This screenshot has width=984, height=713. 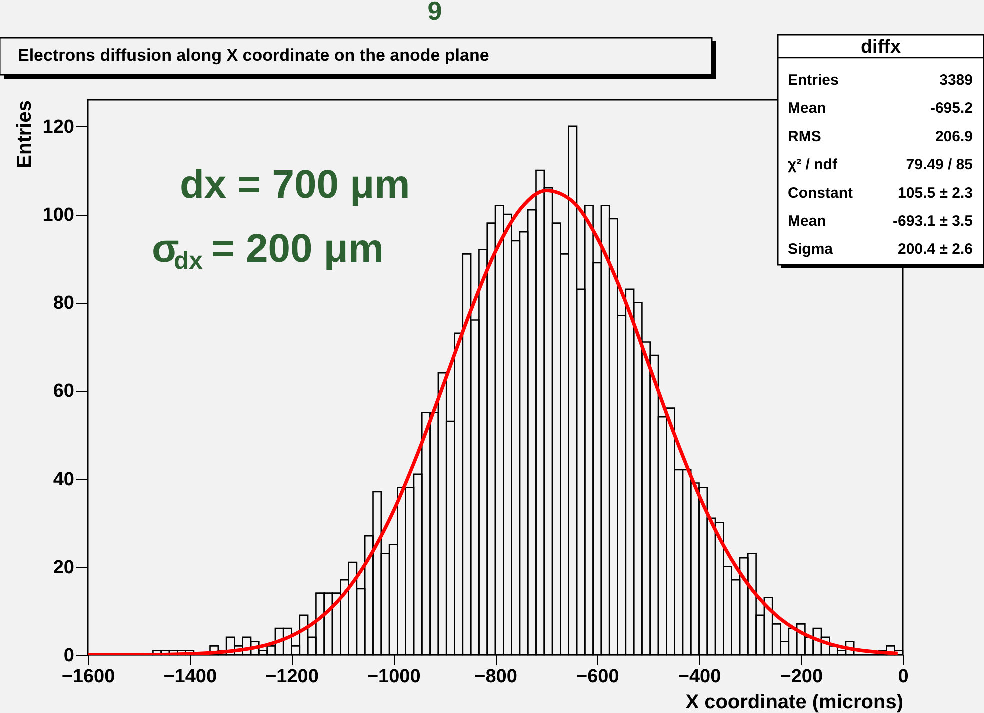 What do you see at coordinates (903, 677) in the screenshot?
I see `x-tick-label: 0` at bounding box center [903, 677].